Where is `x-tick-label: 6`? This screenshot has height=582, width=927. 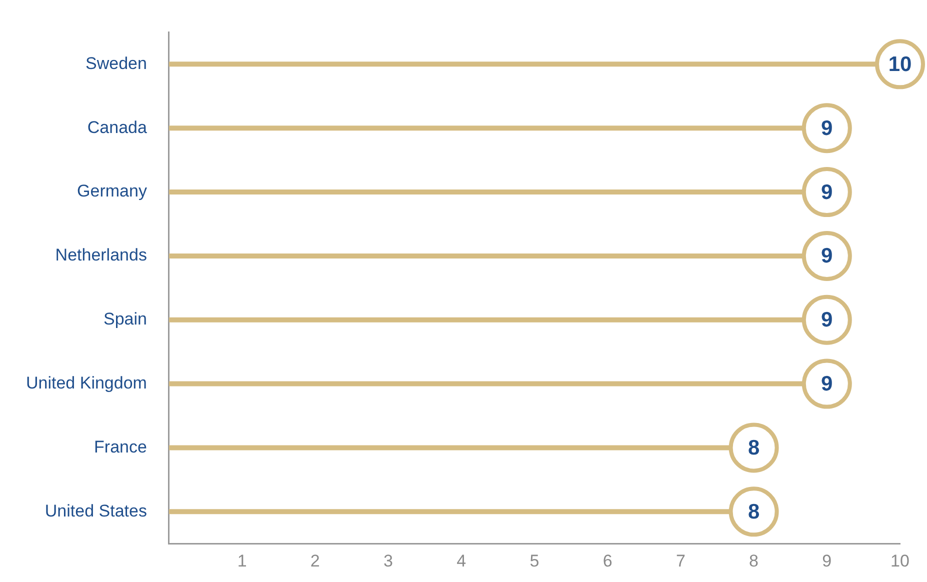
x-tick-label: 6 is located at coordinates (607, 560).